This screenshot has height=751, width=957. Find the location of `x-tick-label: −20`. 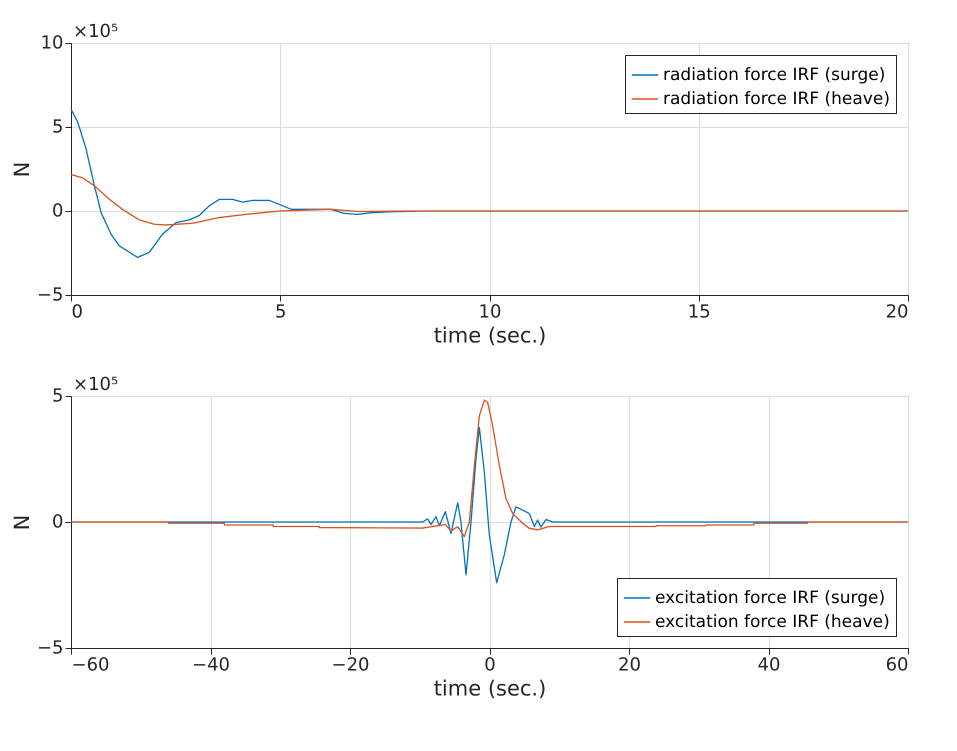

x-tick-label: −20 is located at coordinates (351, 665).